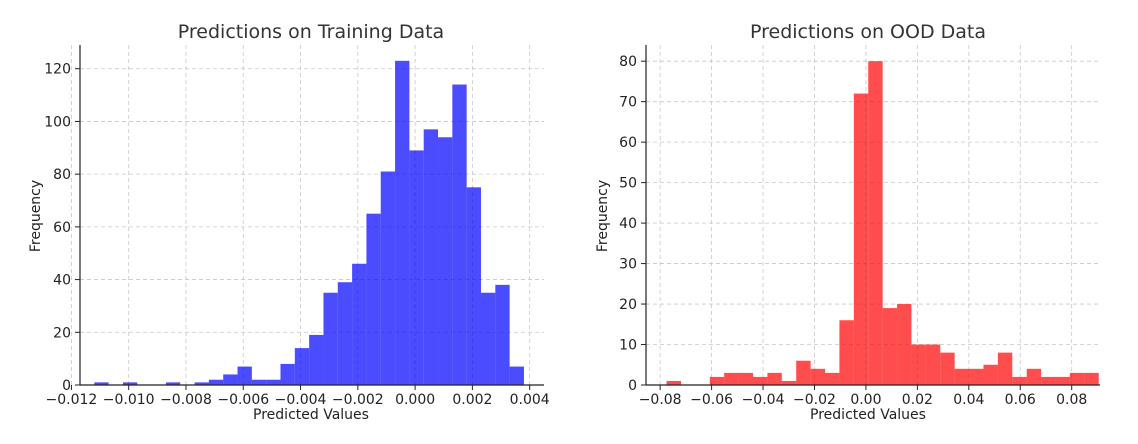  I want to click on ood-y-tick-label: 50, so click(628, 184).